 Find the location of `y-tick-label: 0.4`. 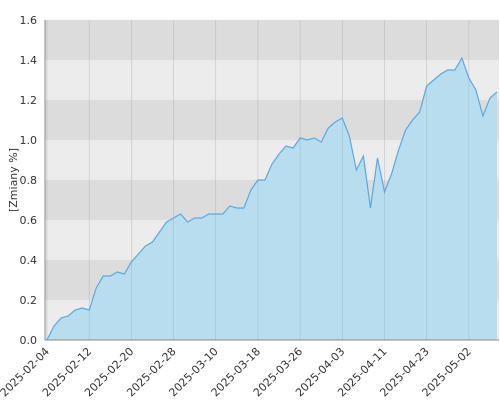

y-tick-label: 0.4 is located at coordinates (29, 260).